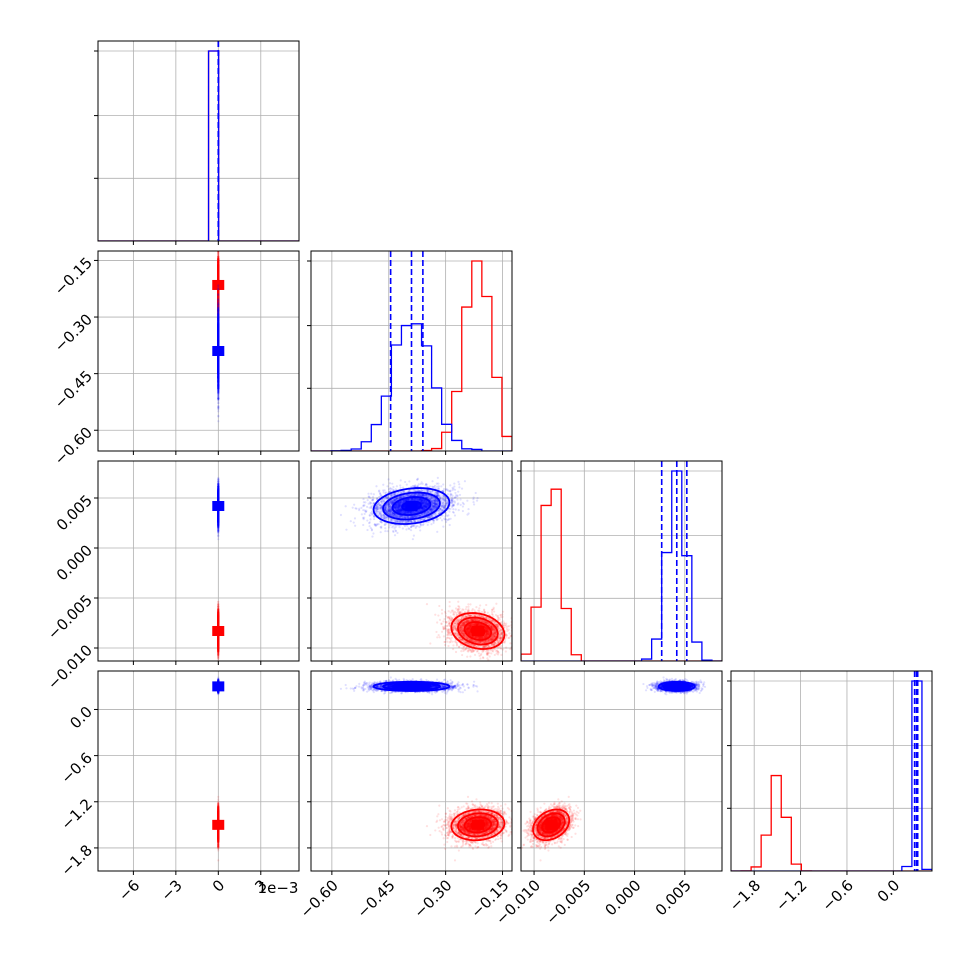 The width and height of the screenshot is (970, 970). What do you see at coordinates (175, 359) in the screenshot?
I see `panel-1-0: −0.60−0.45−0.30−0.15` at bounding box center [175, 359].